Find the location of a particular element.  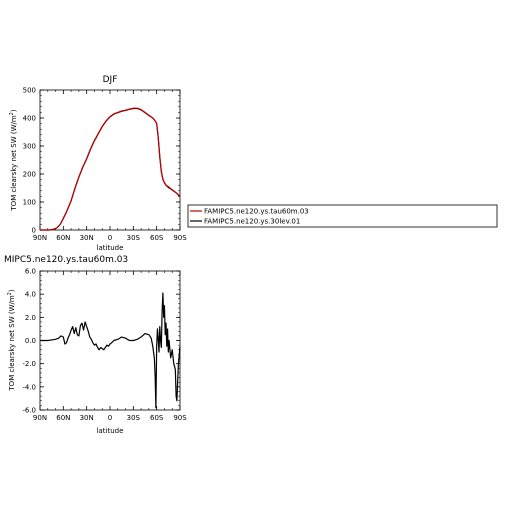

top-plot-area: 90N 60N 30N 0 30S 60S 90S 0 100 200 300 400 500 is located at coordinates (105, 165).